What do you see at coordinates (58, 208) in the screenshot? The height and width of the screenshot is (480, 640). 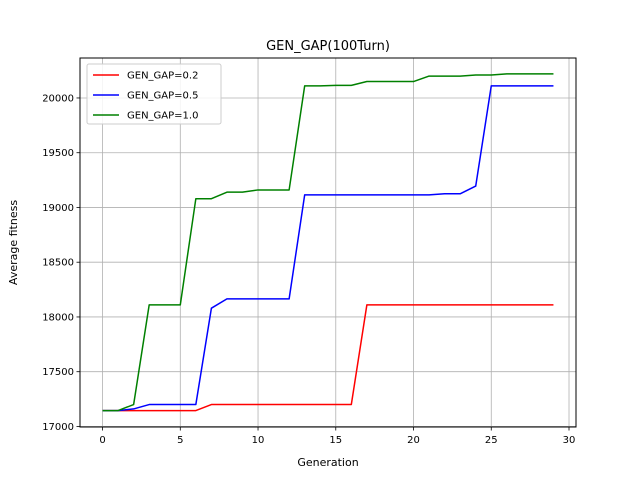 I see `y-tick-label: 19000` at bounding box center [58, 208].